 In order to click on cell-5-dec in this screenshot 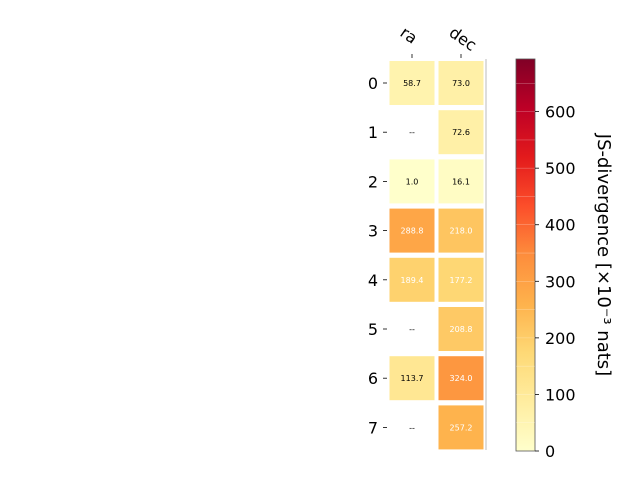, I will do `click(461, 329)`.